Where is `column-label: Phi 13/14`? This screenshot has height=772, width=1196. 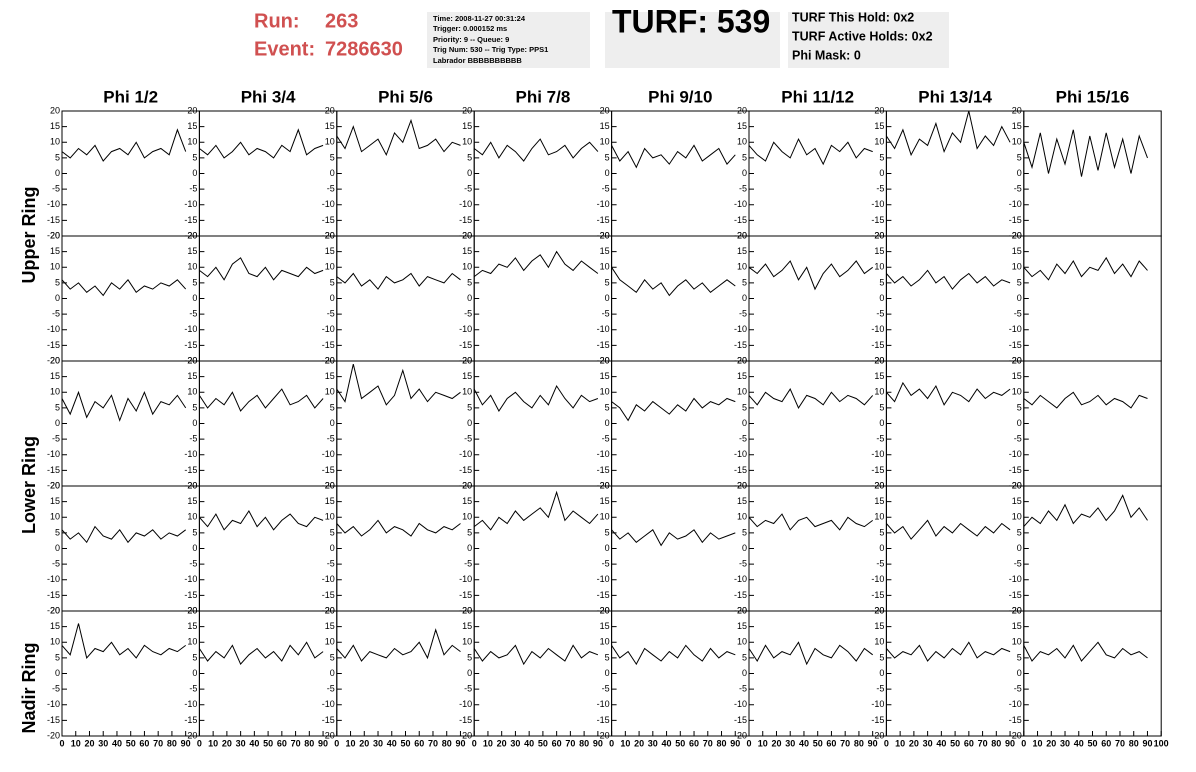 column-label: Phi 13/14 is located at coordinates (955, 96).